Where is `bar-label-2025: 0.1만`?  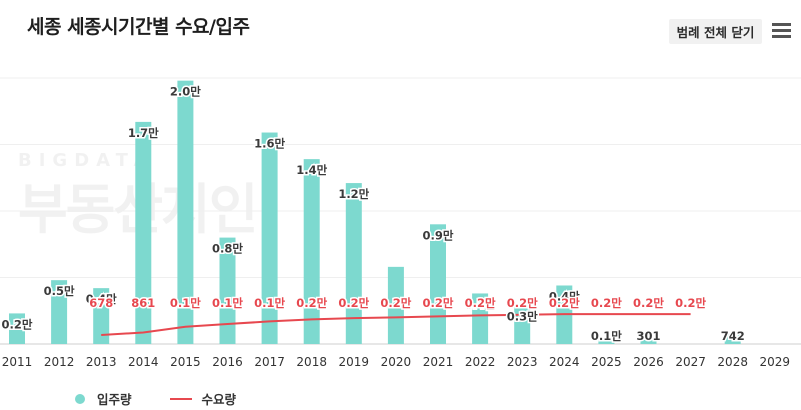
bar-label-2025: 0.1만 is located at coordinates (606, 336).